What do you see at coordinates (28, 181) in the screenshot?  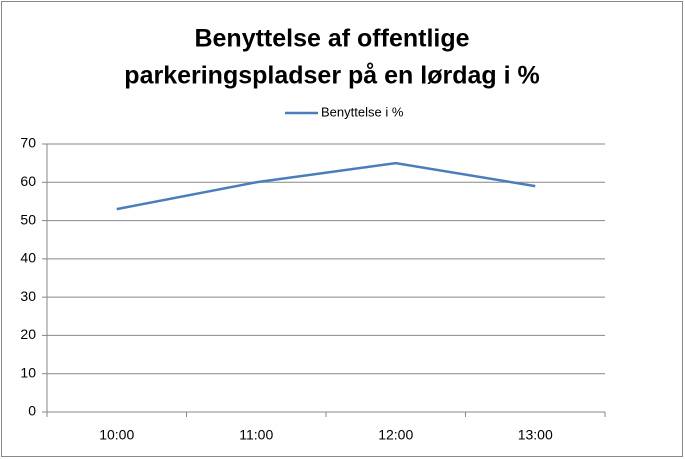 I see `y-tick-label: 60` at bounding box center [28, 181].